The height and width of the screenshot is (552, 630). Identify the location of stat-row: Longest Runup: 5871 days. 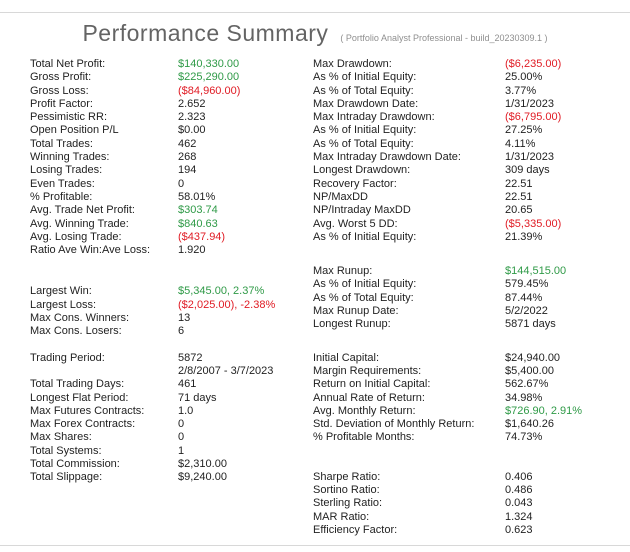
(469, 325).